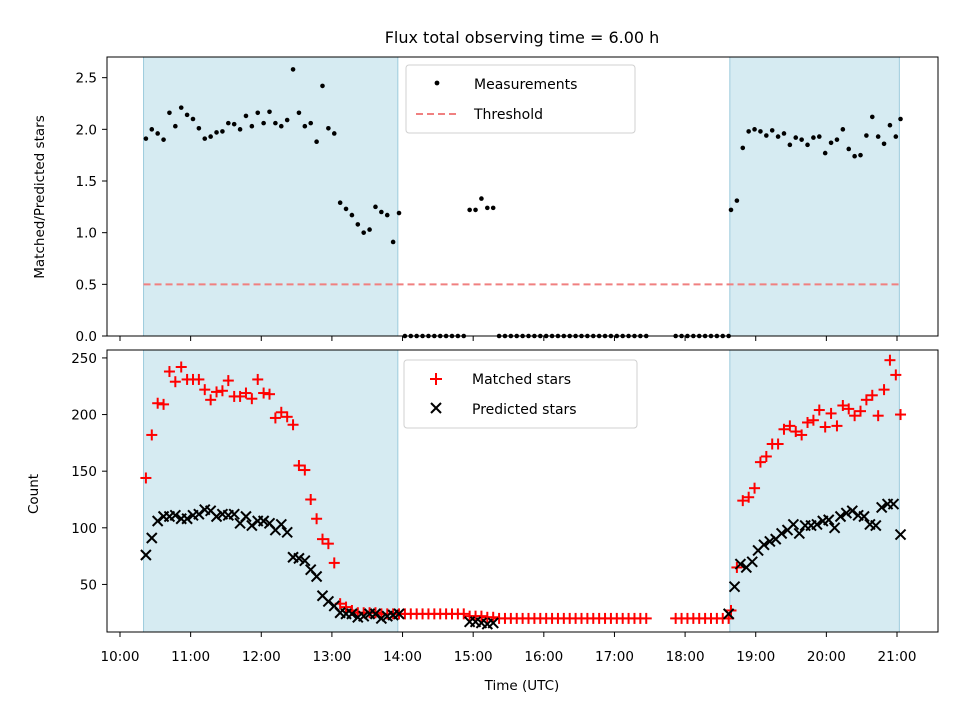 This screenshot has height=720, width=960. Describe the element at coordinates (473, 657) in the screenshot. I see `x-tick-label: 15:00` at that location.